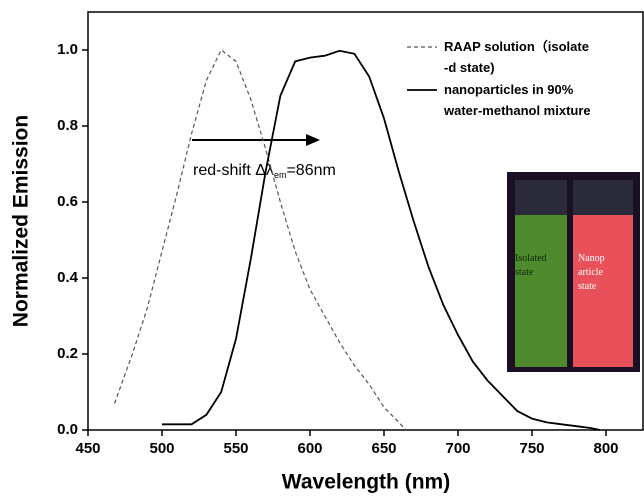 This screenshot has width=644, height=497. What do you see at coordinates (310, 170) in the screenshot?
I see `annotation-after: =86nm` at bounding box center [310, 170].